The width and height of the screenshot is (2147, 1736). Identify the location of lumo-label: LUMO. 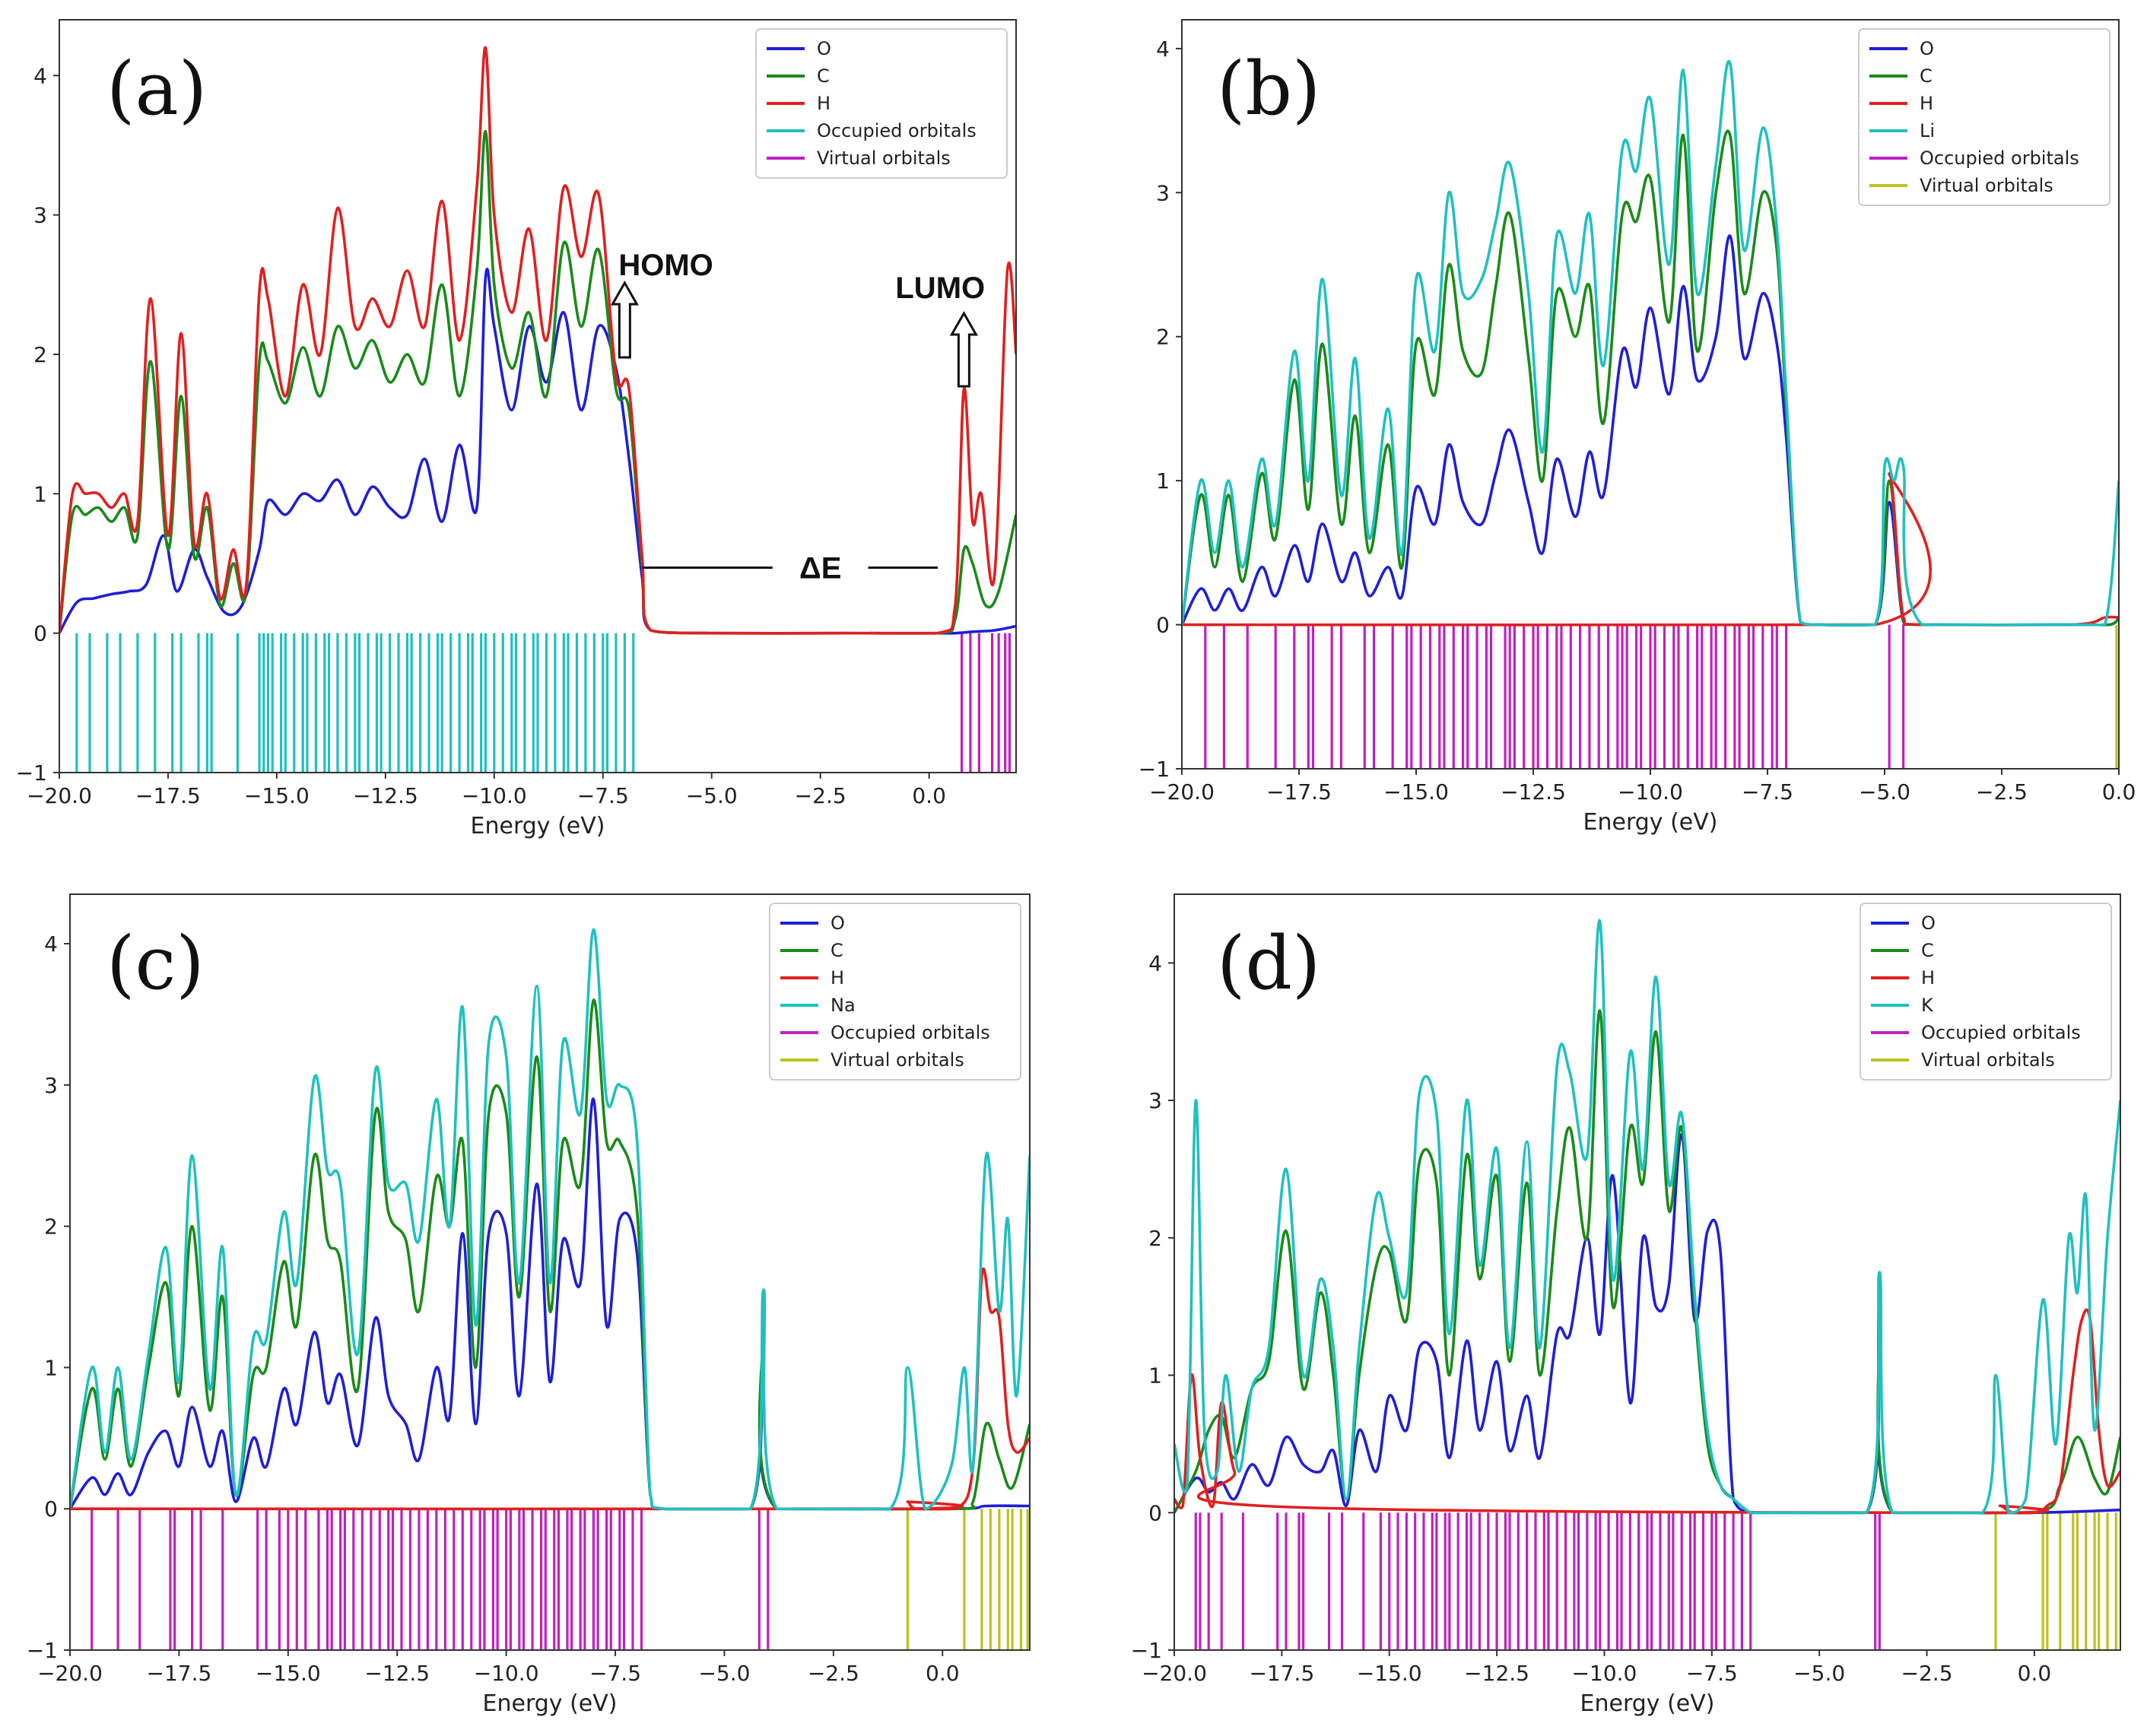
(940, 288).